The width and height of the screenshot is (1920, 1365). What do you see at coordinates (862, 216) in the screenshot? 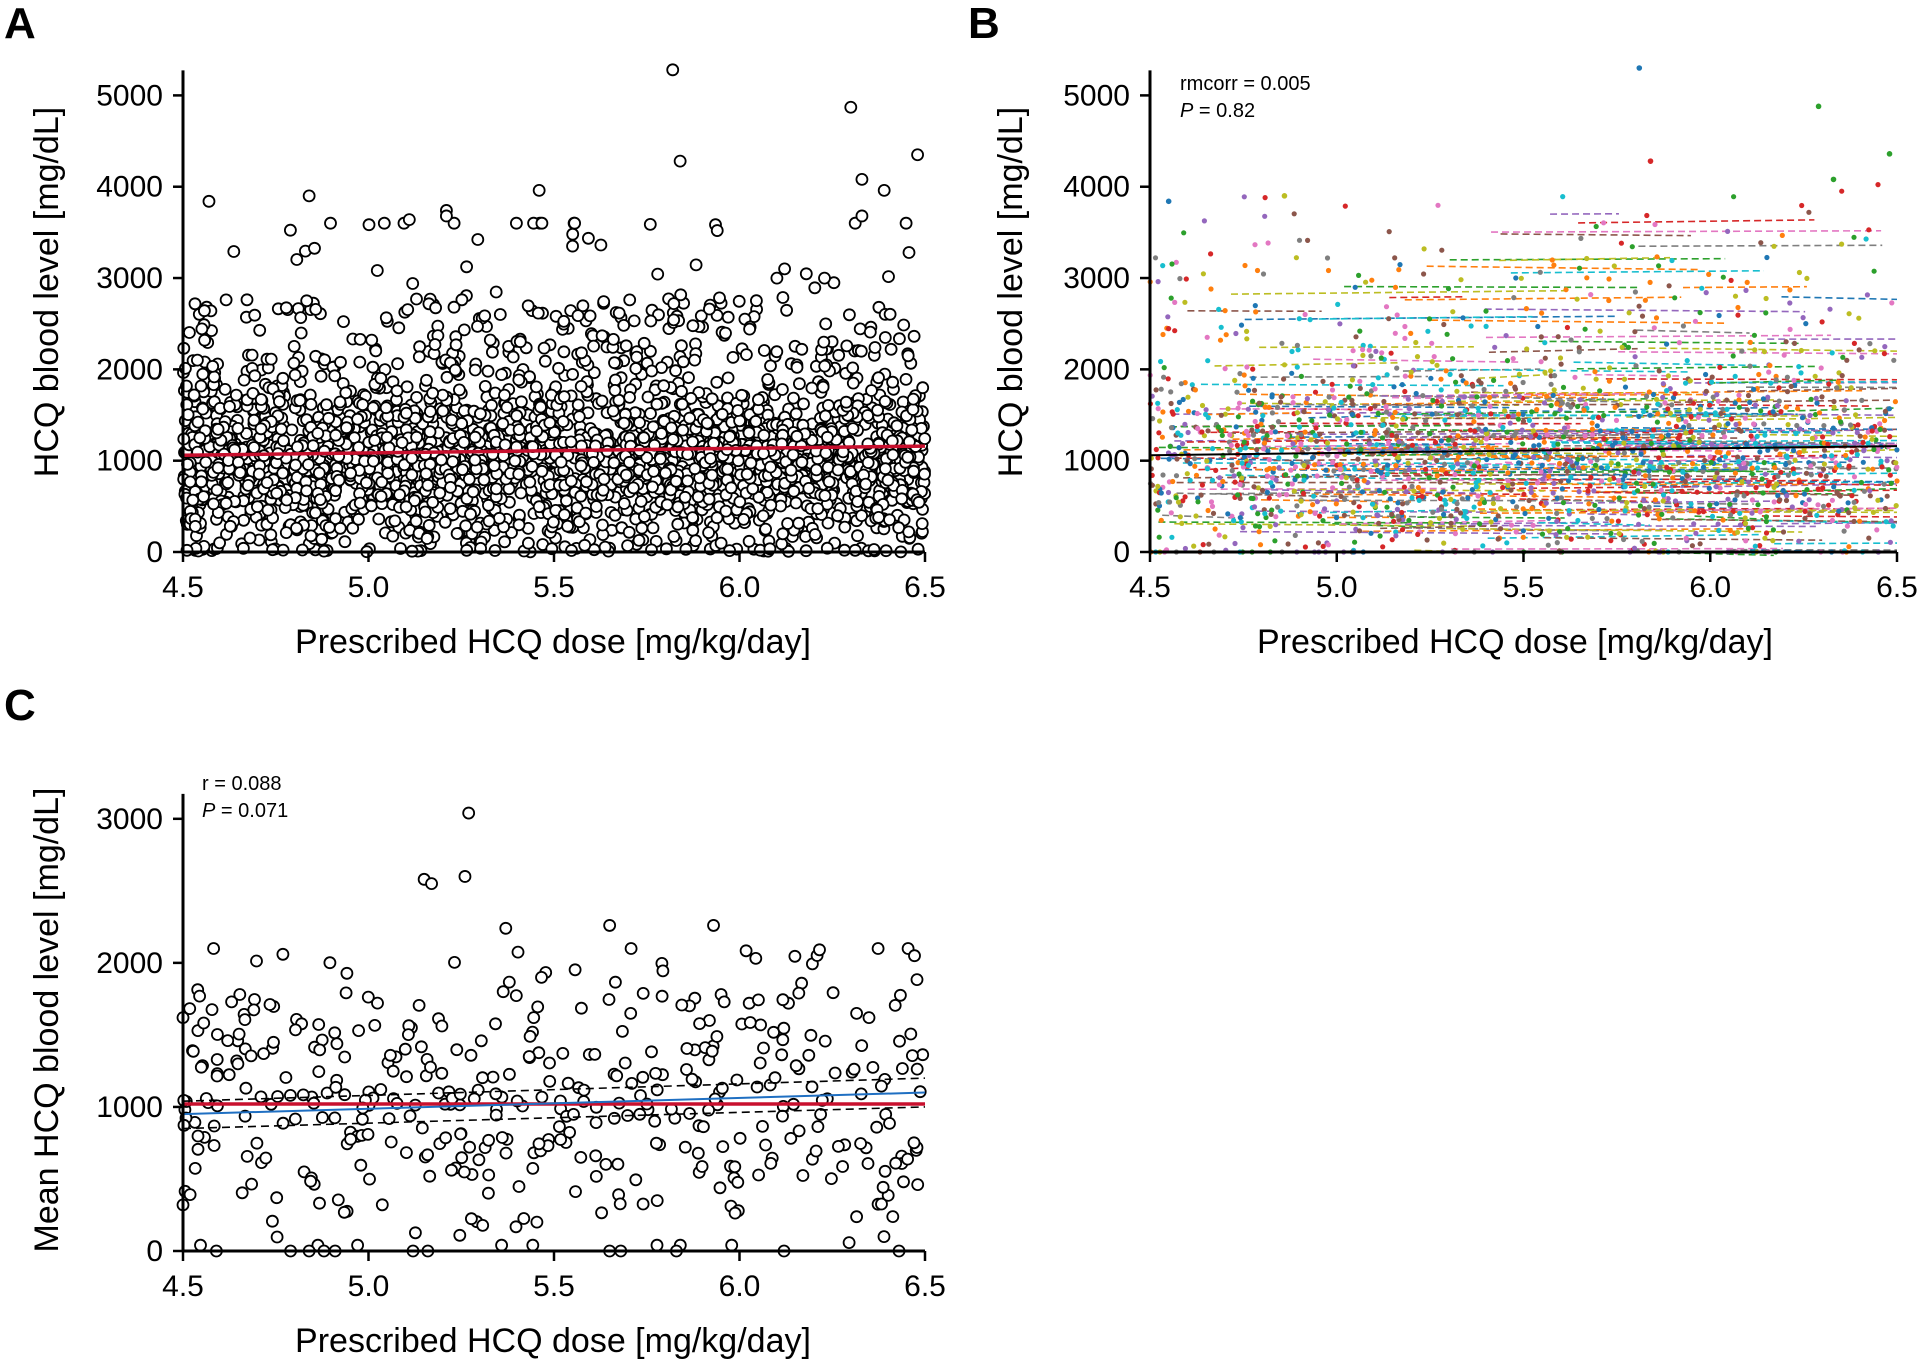
I see `panel-a-outlier-point` at bounding box center [862, 216].